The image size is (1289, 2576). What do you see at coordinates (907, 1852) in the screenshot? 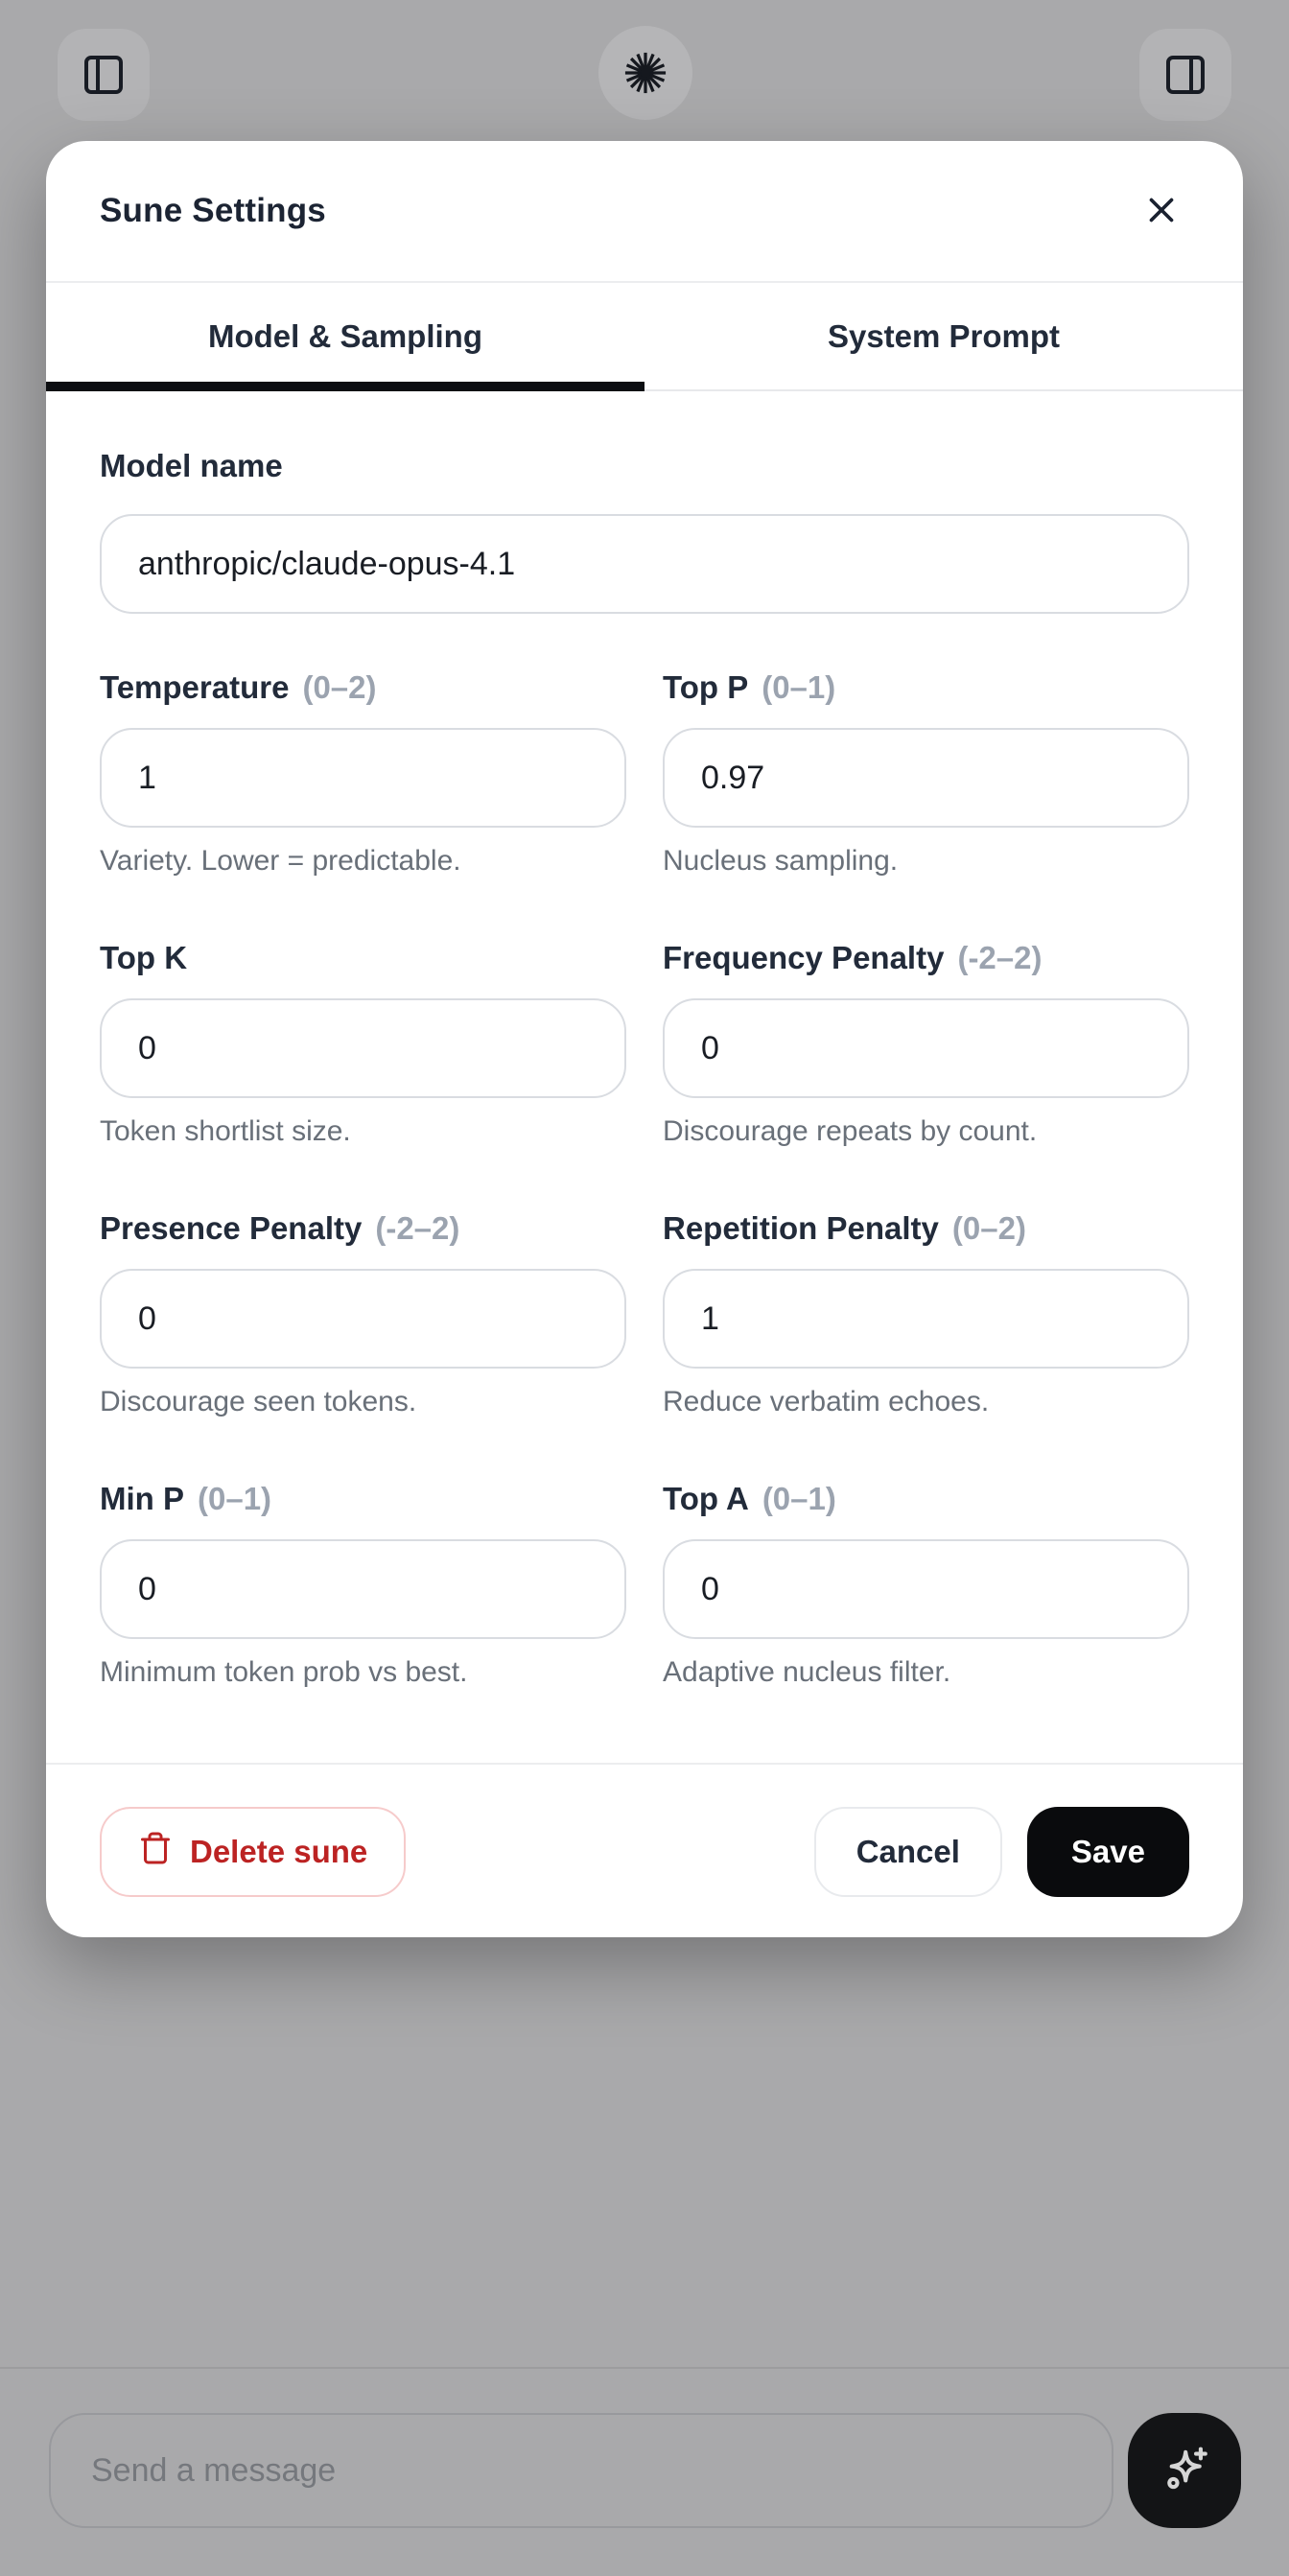
I see `cancel-button: Cancel` at bounding box center [907, 1852].